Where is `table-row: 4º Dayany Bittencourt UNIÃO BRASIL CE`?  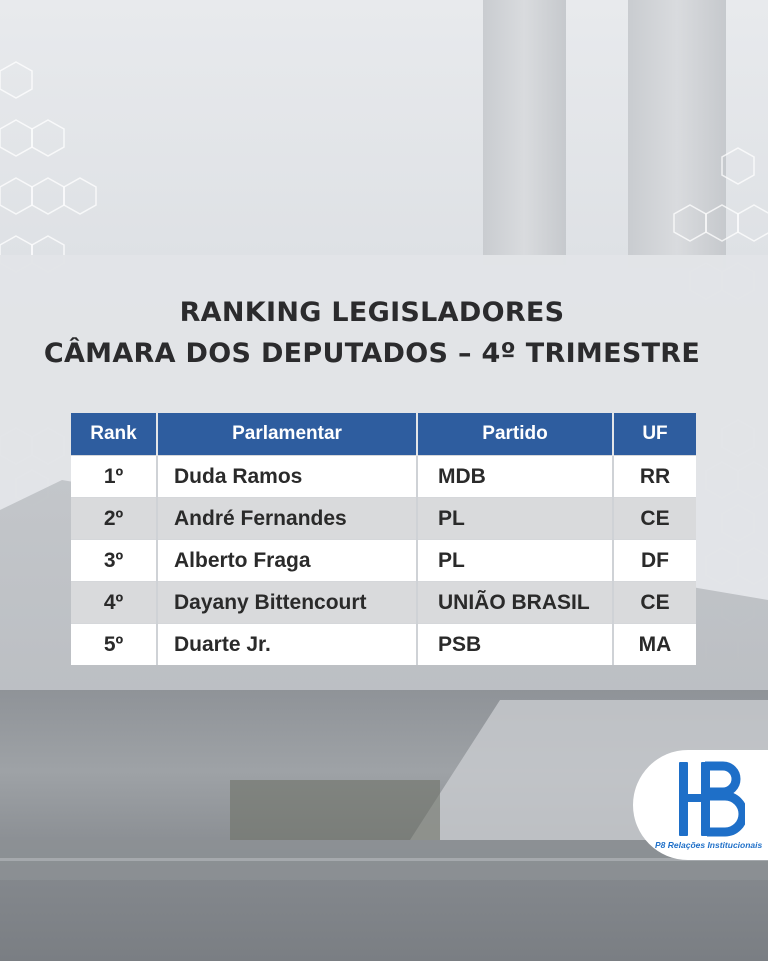 table-row: 4º Dayany Bittencourt UNIÃO BRASIL CE is located at coordinates (383, 602).